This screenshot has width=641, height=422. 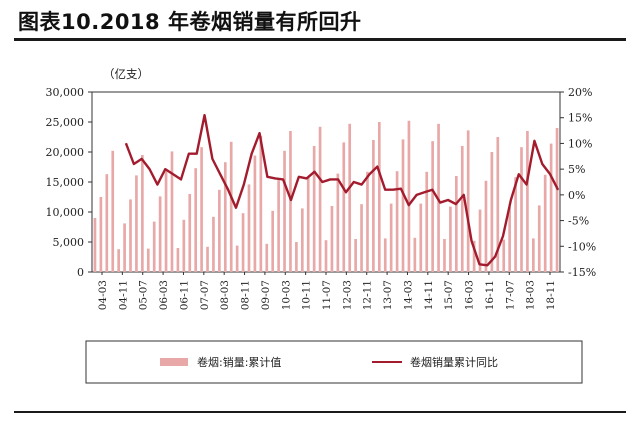 I want to click on x-tick-label: 14-03, so click(x=408, y=295).